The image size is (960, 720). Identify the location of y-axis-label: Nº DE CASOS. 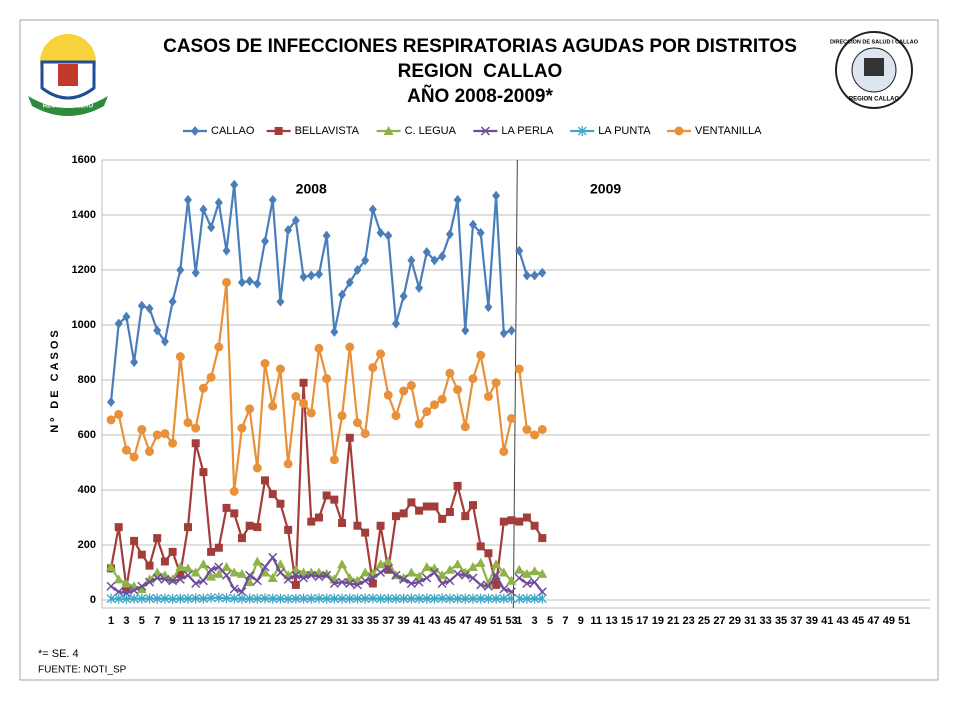
(55, 379).